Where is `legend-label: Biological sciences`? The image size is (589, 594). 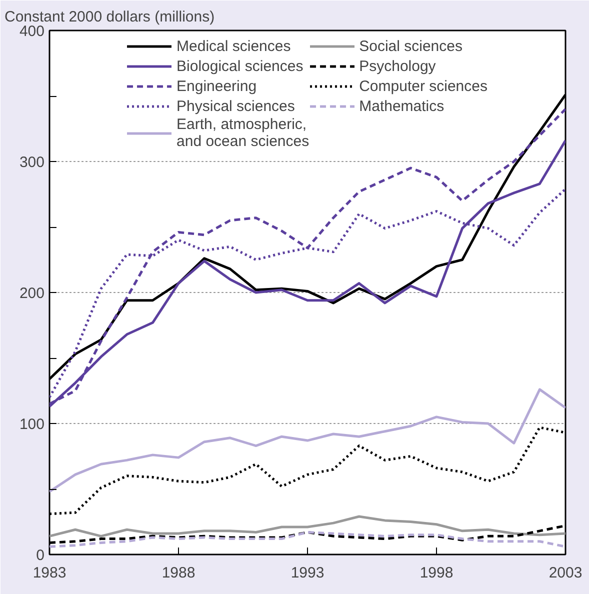 legend-label: Biological sciences is located at coordinates (240, 66).